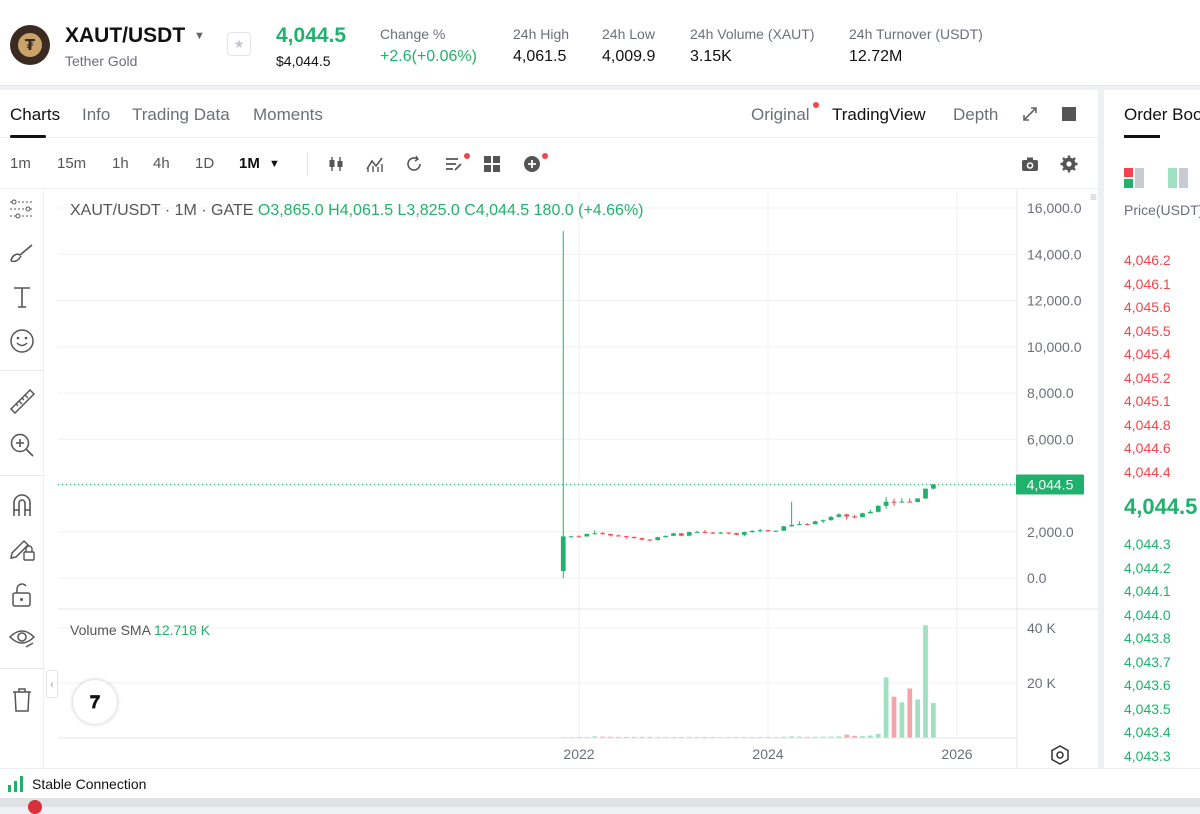 This screenshot has height=814, width=1200. I want to click on stat-label: 24h High, so click(541, 34).